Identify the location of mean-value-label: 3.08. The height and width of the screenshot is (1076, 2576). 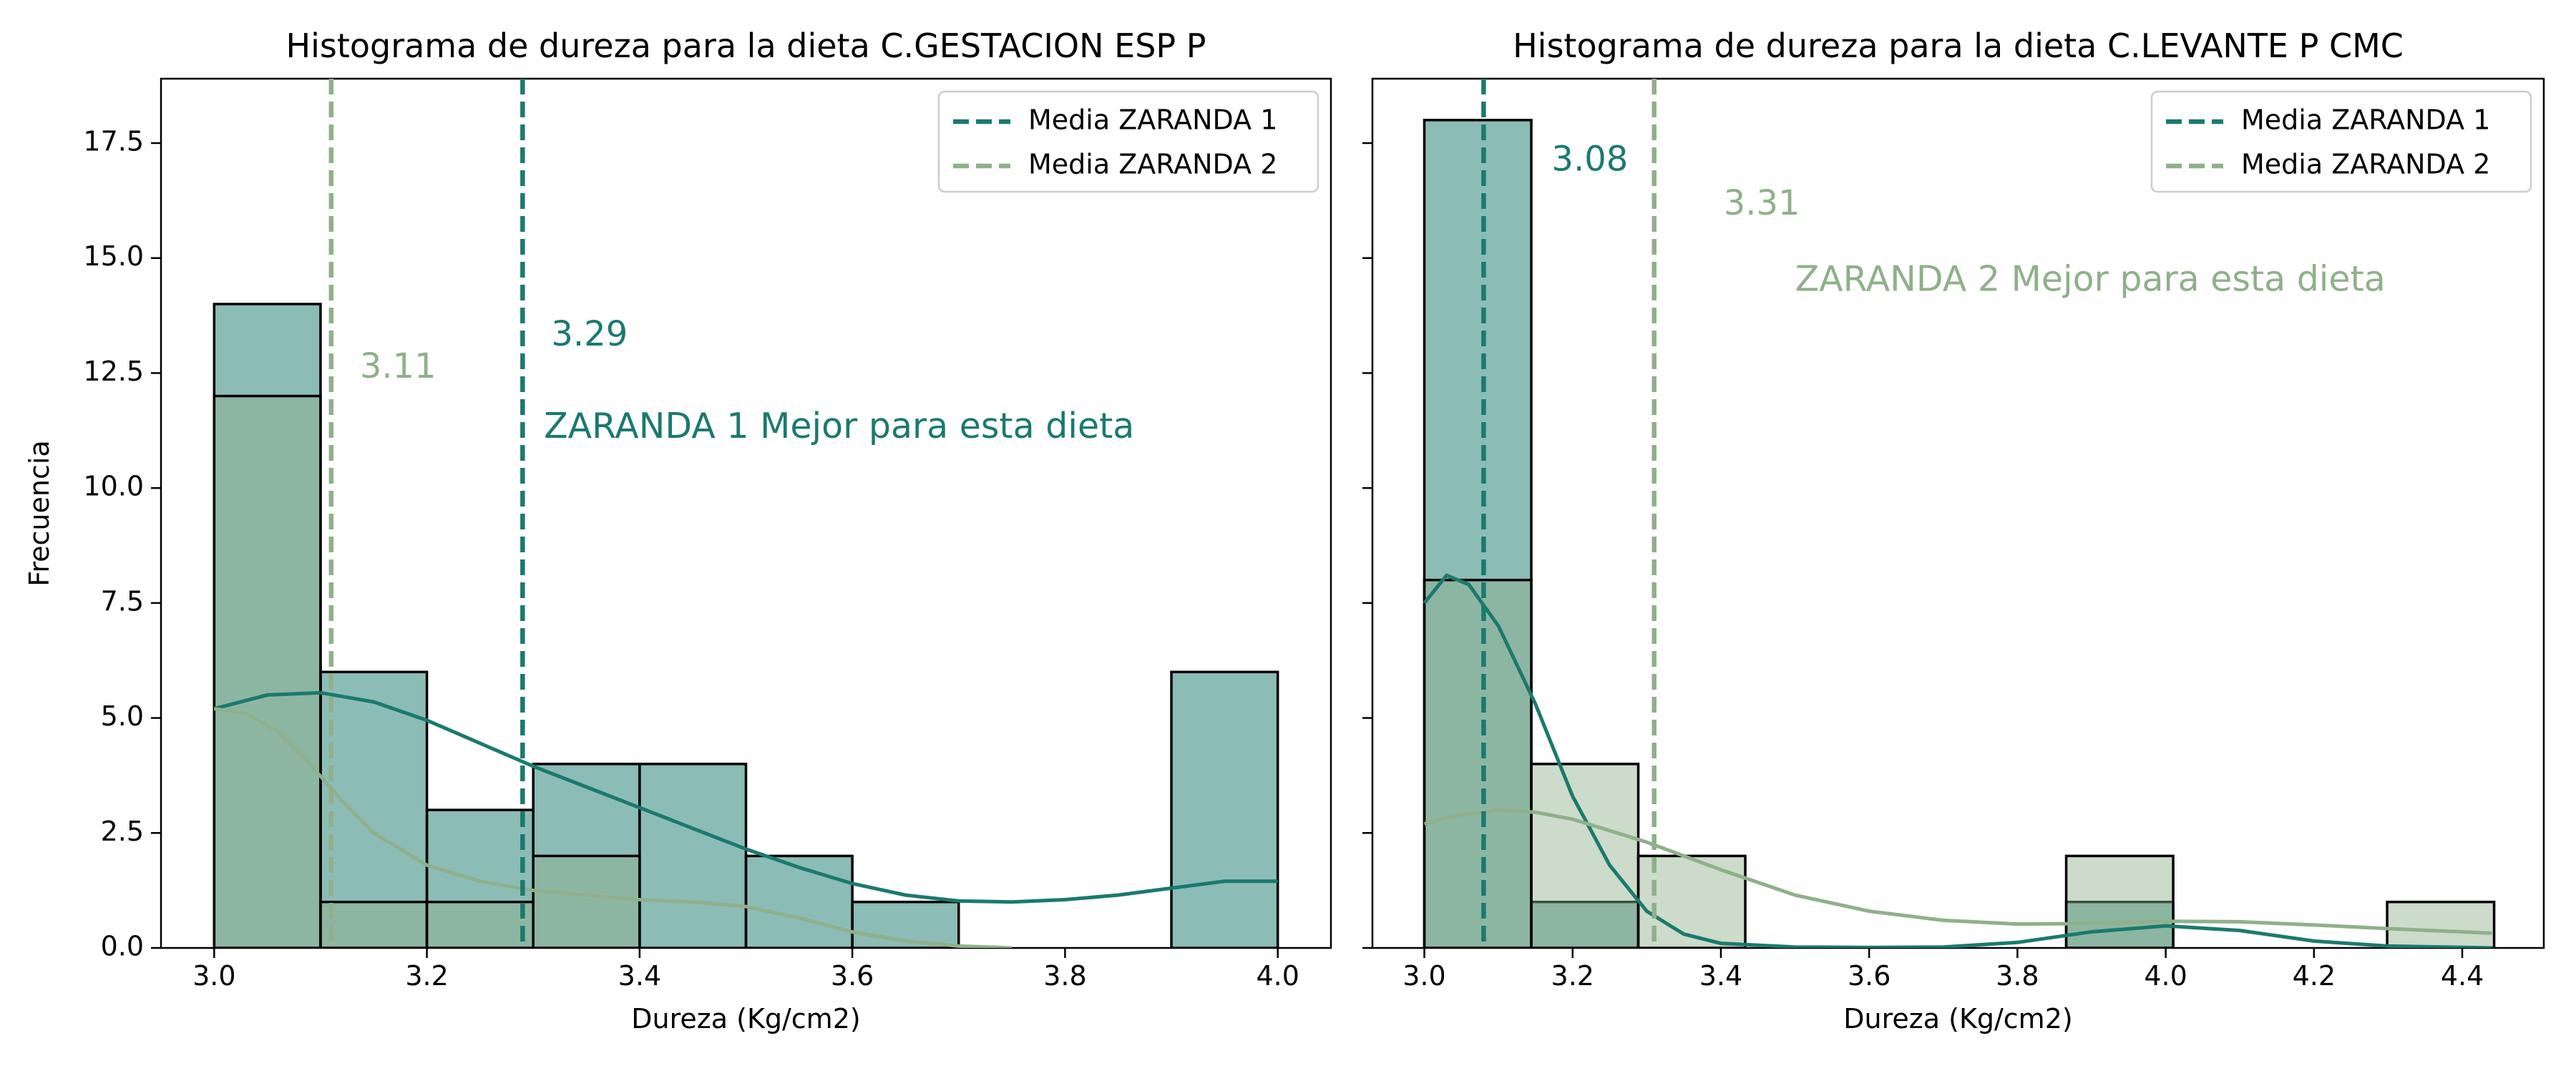
(1589, 160).